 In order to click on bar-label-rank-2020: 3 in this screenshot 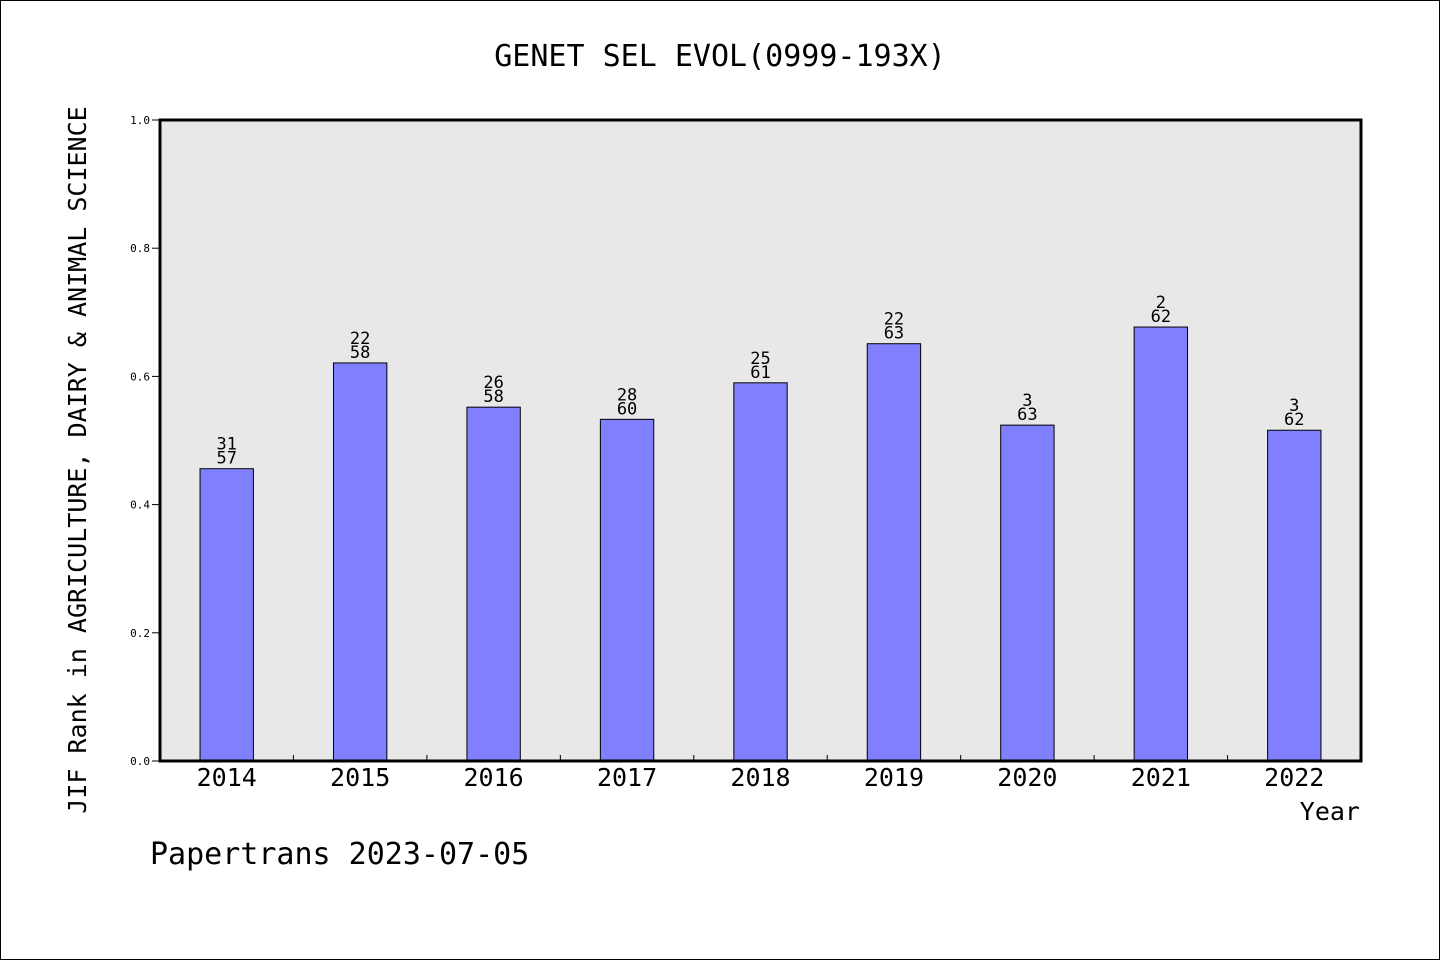, I will do `click(1027, 401)`.